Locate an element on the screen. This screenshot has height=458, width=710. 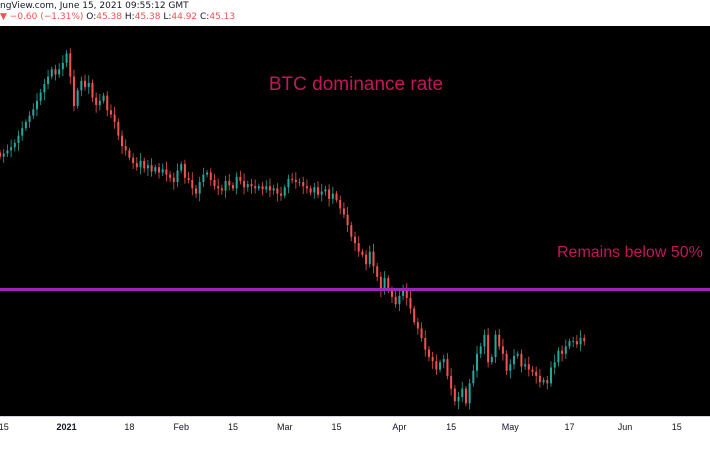
x-tick-label: May is located at coordinates (511, 427).